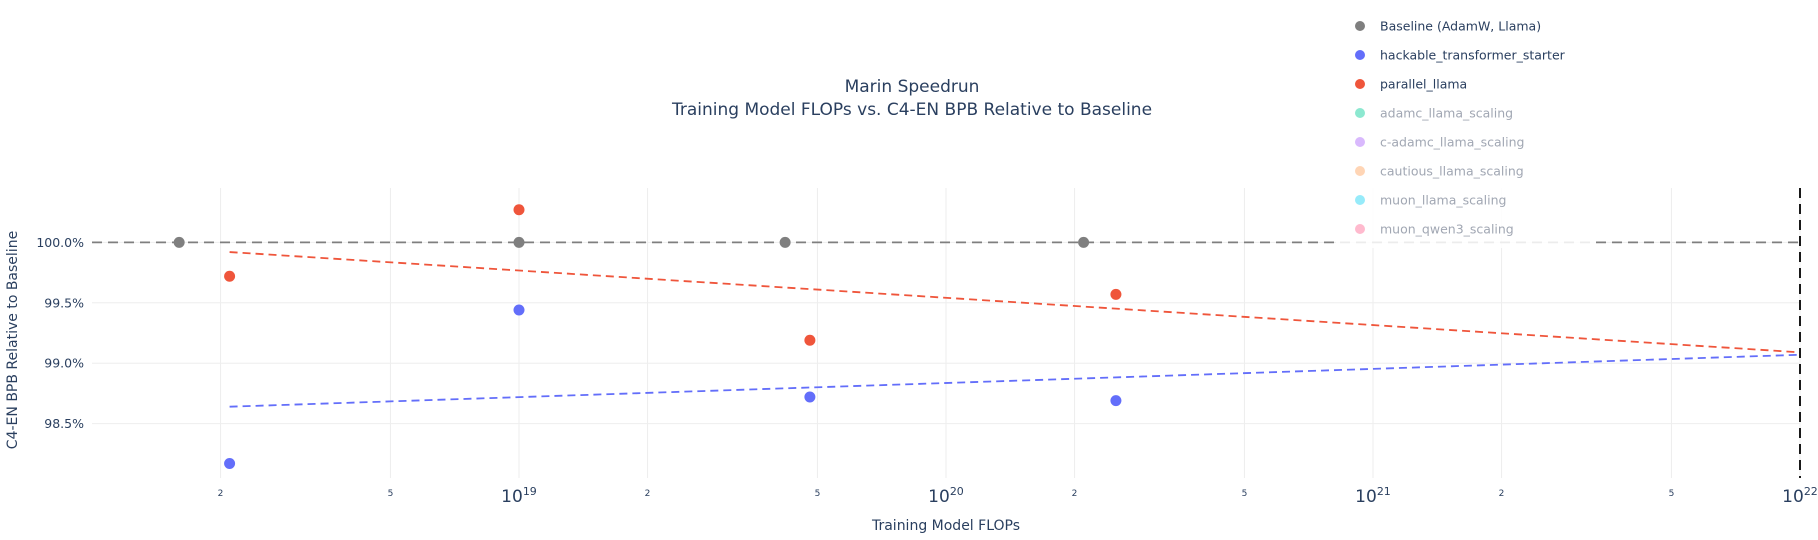 This screenshot has height=540, width=1818. What do you see at coordinates (946, 496) in the screenshot?
I see `x-major-tick-label: 1020` at bounding box center [946, 496].